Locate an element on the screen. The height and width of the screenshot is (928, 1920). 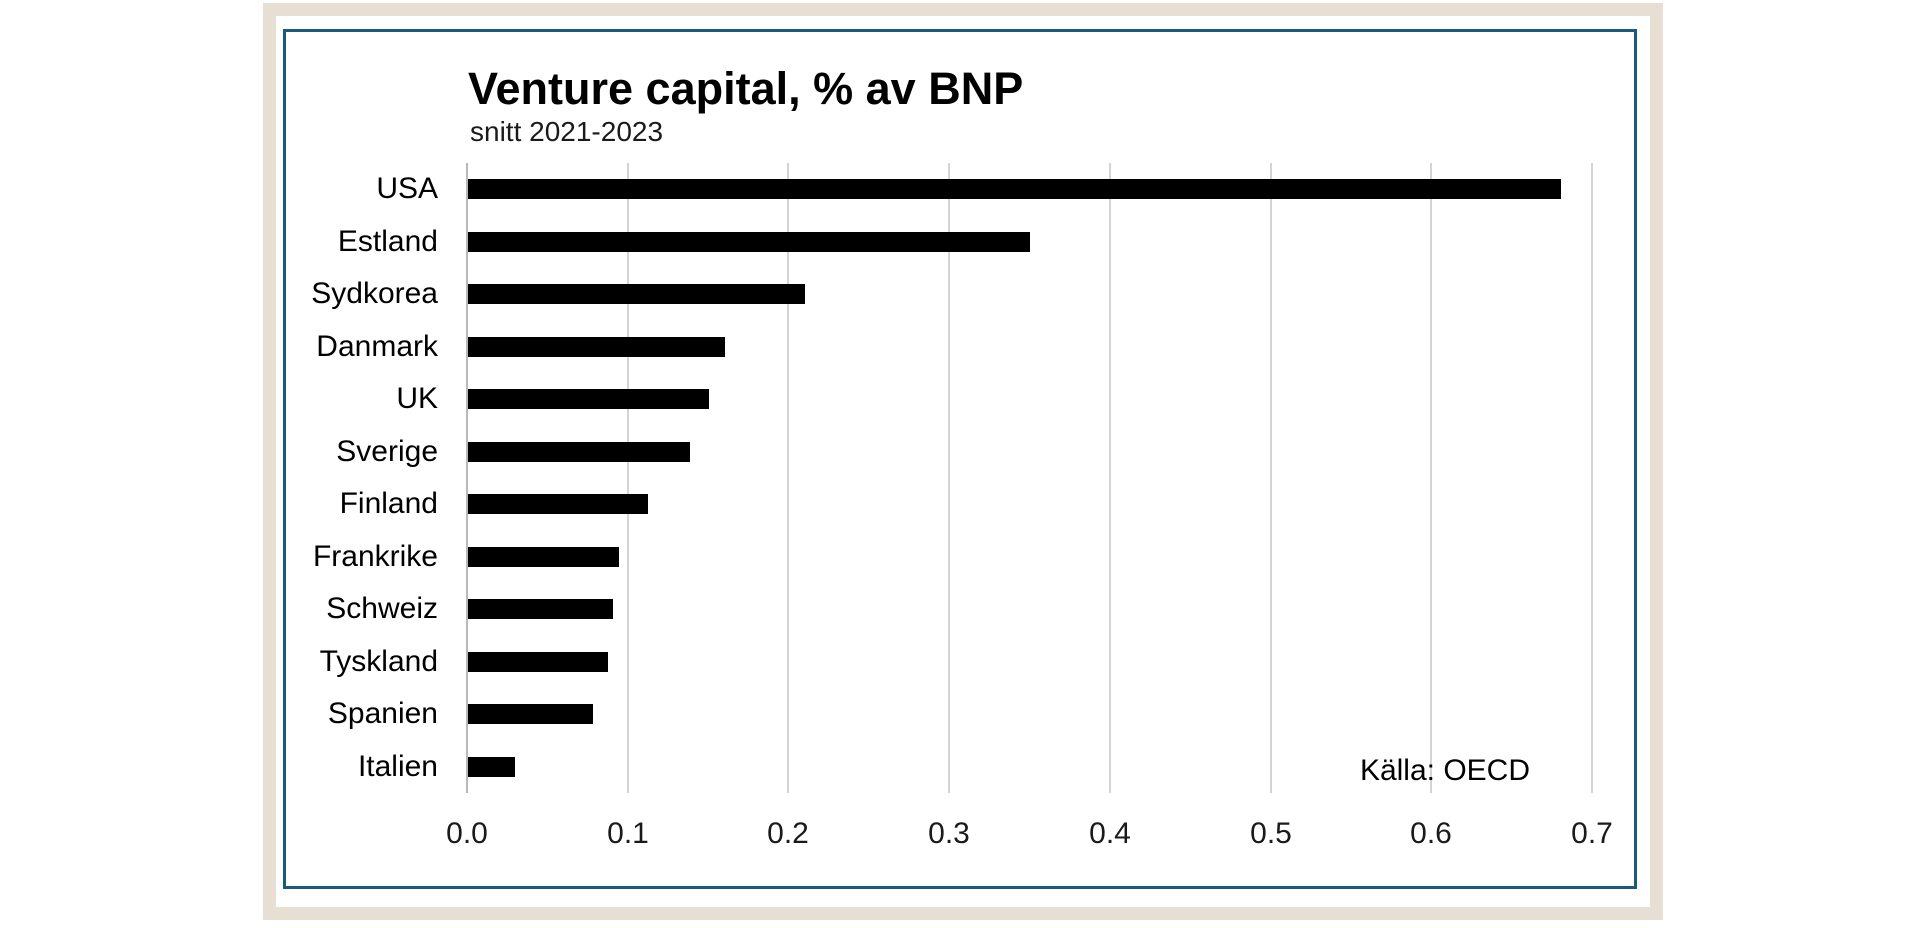
x-tick-label: 0.7 is located at coordinates (1592, 833).